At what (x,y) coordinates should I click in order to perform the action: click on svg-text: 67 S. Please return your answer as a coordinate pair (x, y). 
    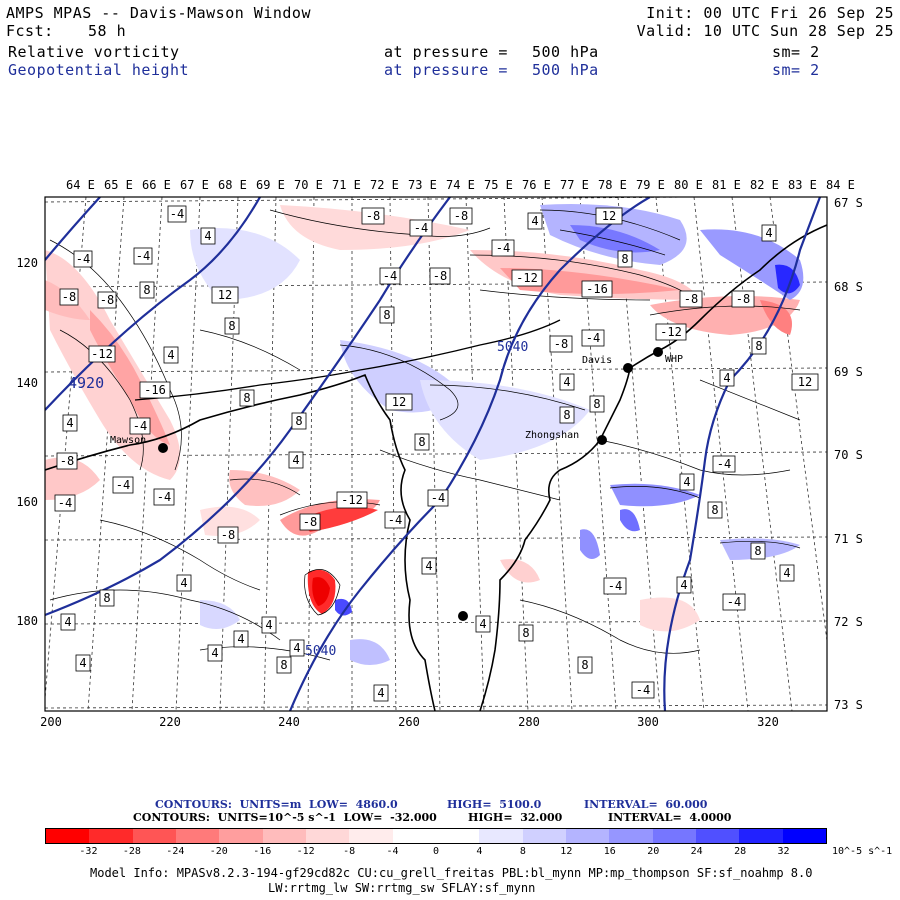
    Looking at the image, I should click on (848, 203).